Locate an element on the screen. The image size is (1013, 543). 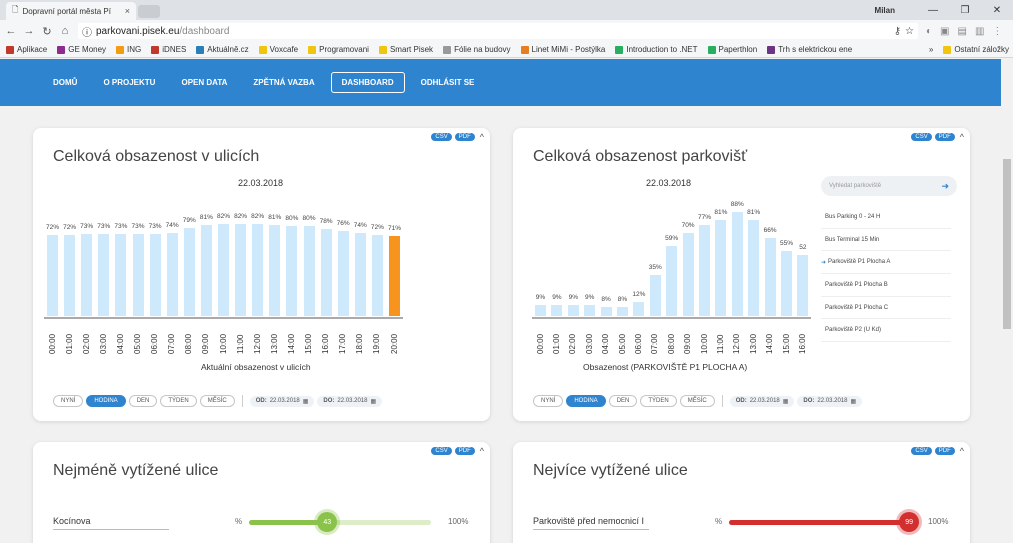
search-arrow-icon: ➜ is located at coordinates (945, 185).